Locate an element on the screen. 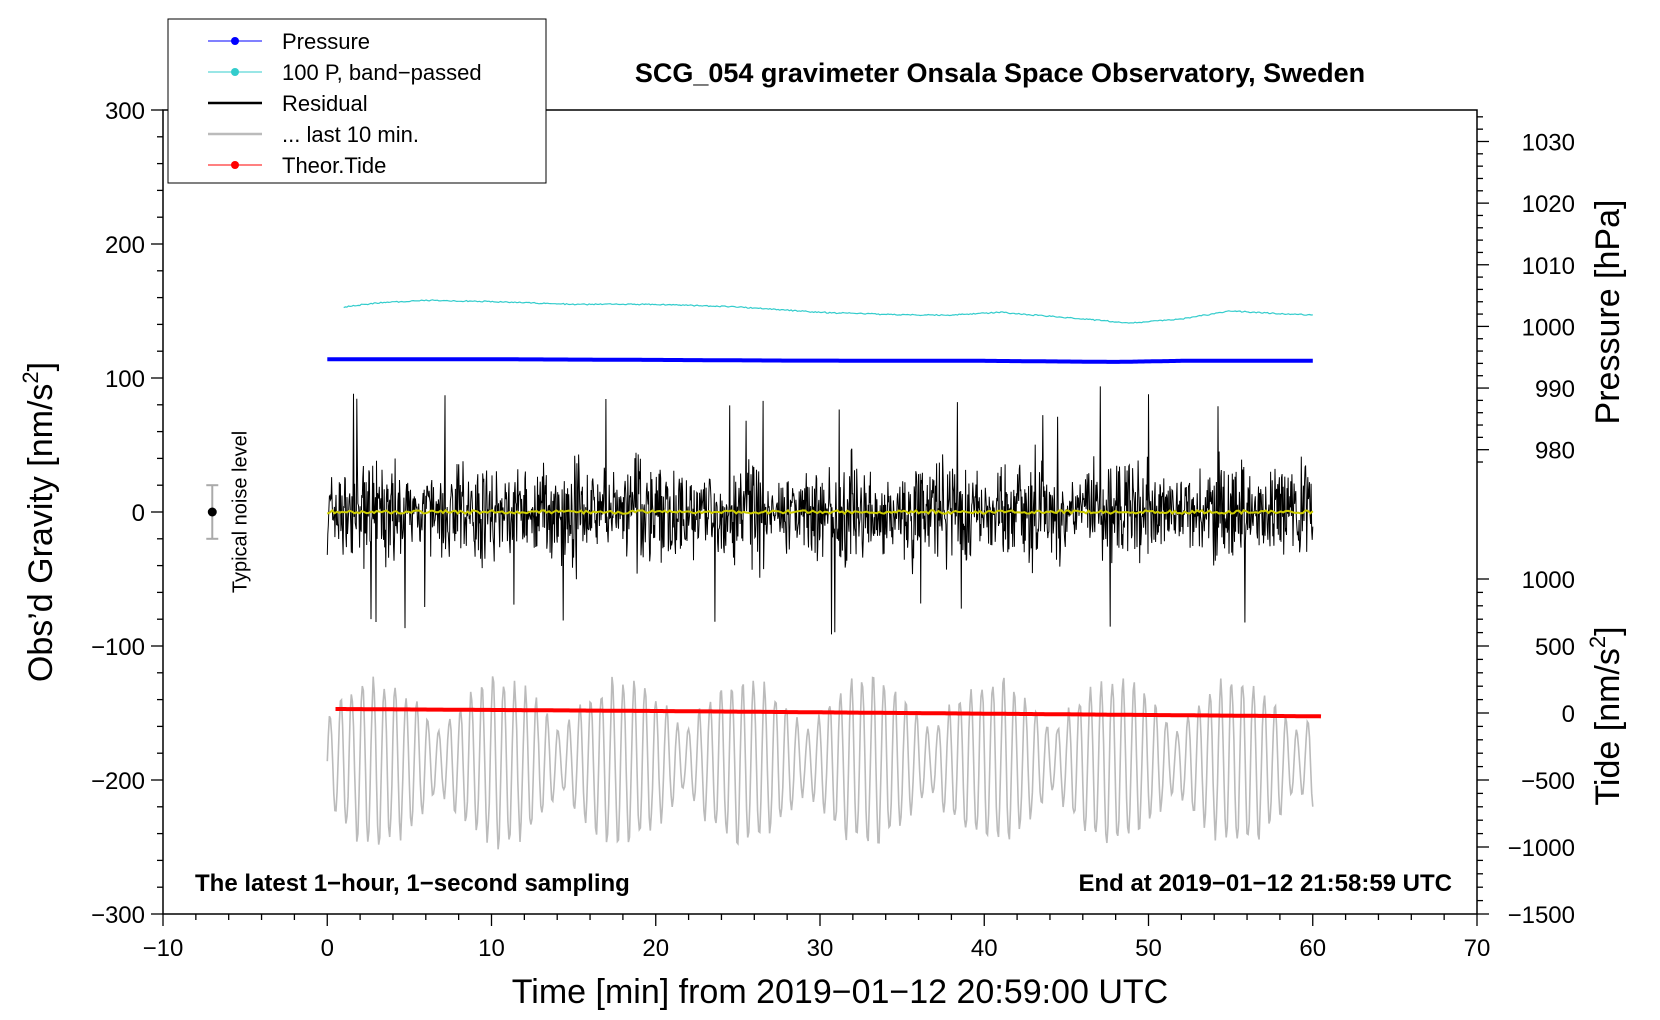 The image size is (1660, 1020). tide-title-sup: 2 is located at coordinates (1597, 642).